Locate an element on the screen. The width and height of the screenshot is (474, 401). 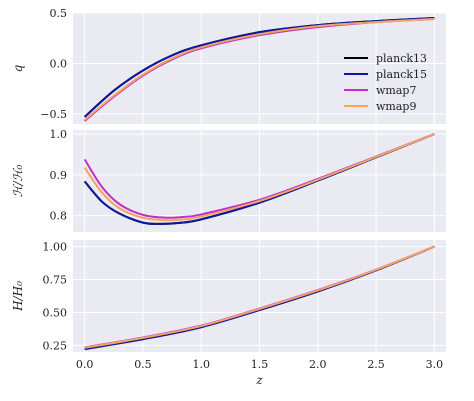
y-axis-label: ℋ/ℋ₀ is located at coordinates (18, 181).